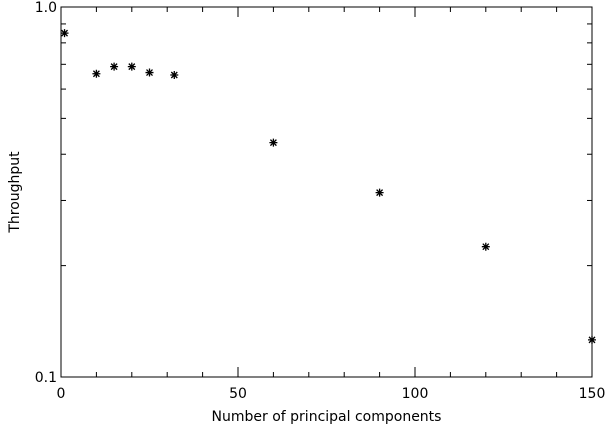  I want to click on x-axis-label: Number of principal components, so click(327, 417).